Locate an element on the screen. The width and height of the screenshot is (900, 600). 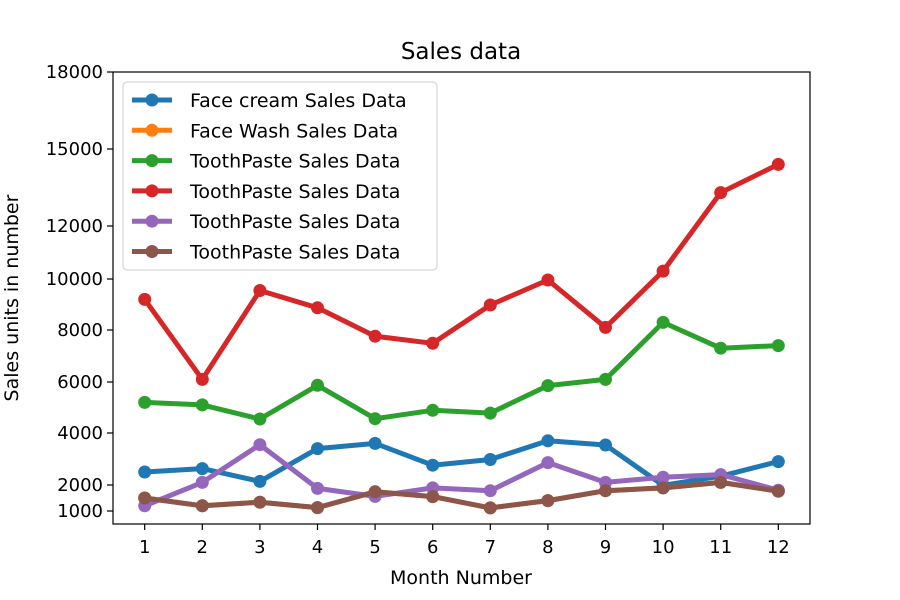
x-tick-label: 12 is located at coordinates (778, 547).